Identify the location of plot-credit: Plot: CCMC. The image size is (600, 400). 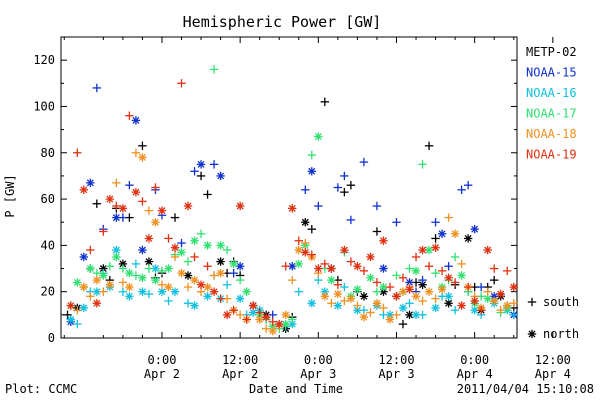
(41, 389).